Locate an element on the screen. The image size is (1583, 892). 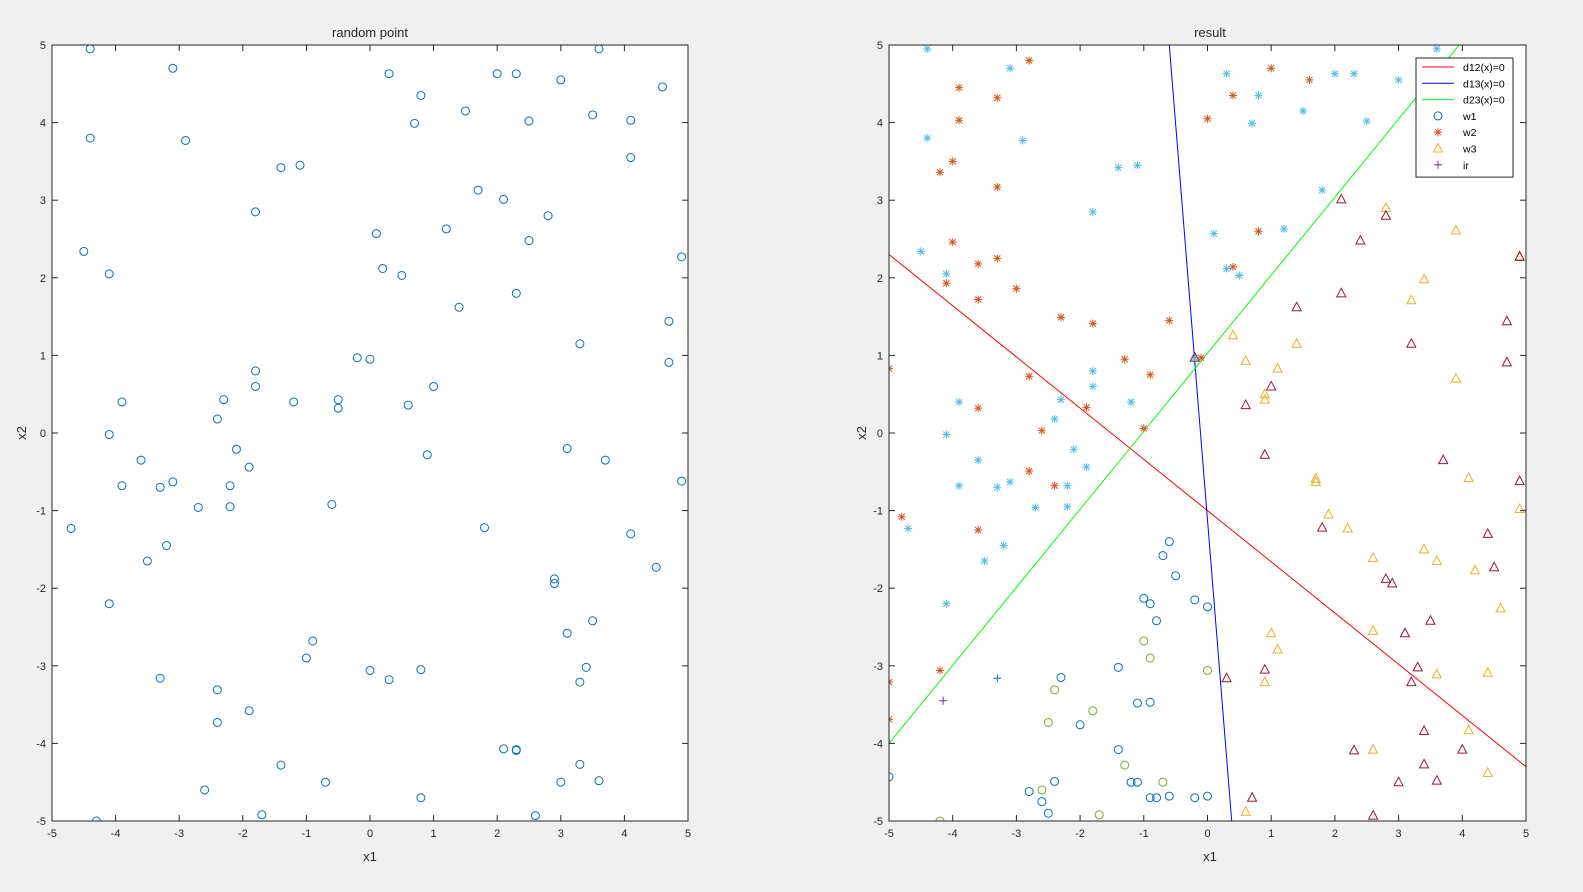
legend-label: ir is located at coordinates (1466, 166).